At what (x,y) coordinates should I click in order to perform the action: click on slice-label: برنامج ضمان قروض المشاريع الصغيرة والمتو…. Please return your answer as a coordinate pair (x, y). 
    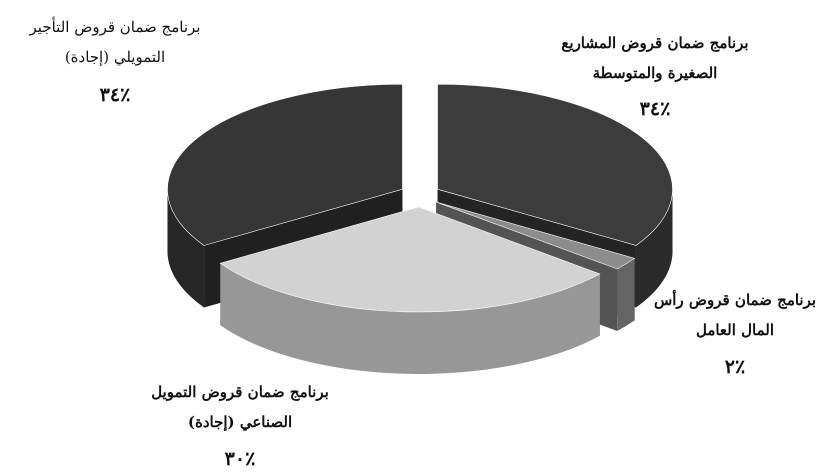
    Looking at the image, I should click on (655, 58).